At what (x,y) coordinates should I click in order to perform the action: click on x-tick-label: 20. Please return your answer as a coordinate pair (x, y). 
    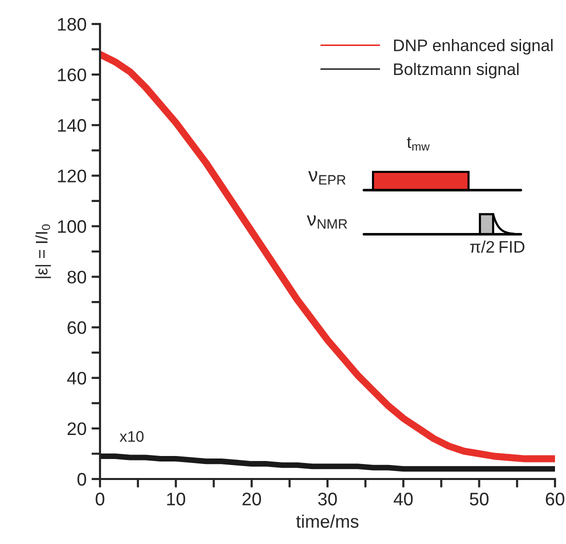
    Looking at the image, I should click on (252, 499).